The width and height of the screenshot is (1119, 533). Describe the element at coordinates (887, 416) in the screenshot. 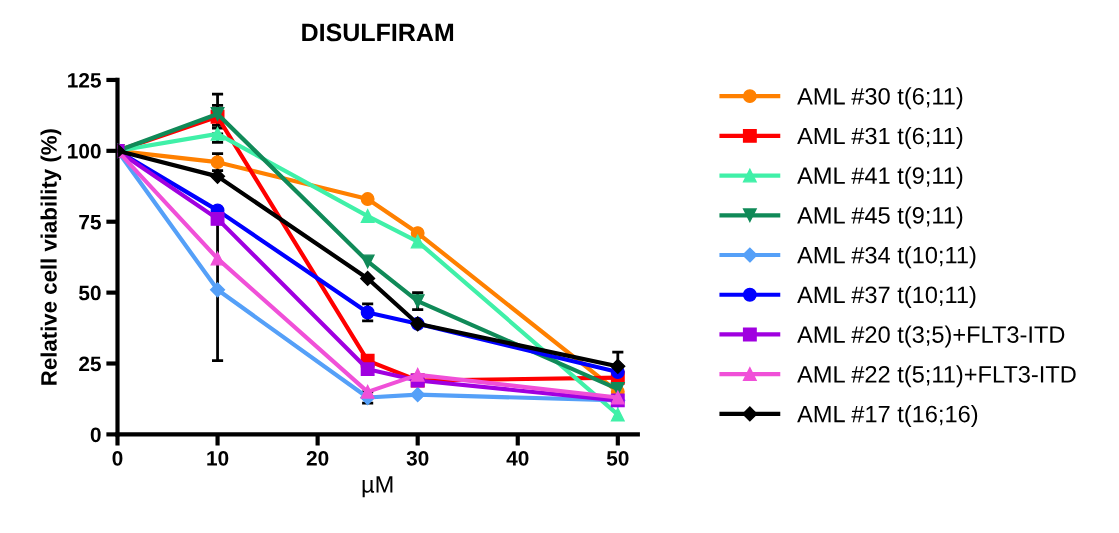

I see `legend-label: AML #17 t(16;16)` at that location.